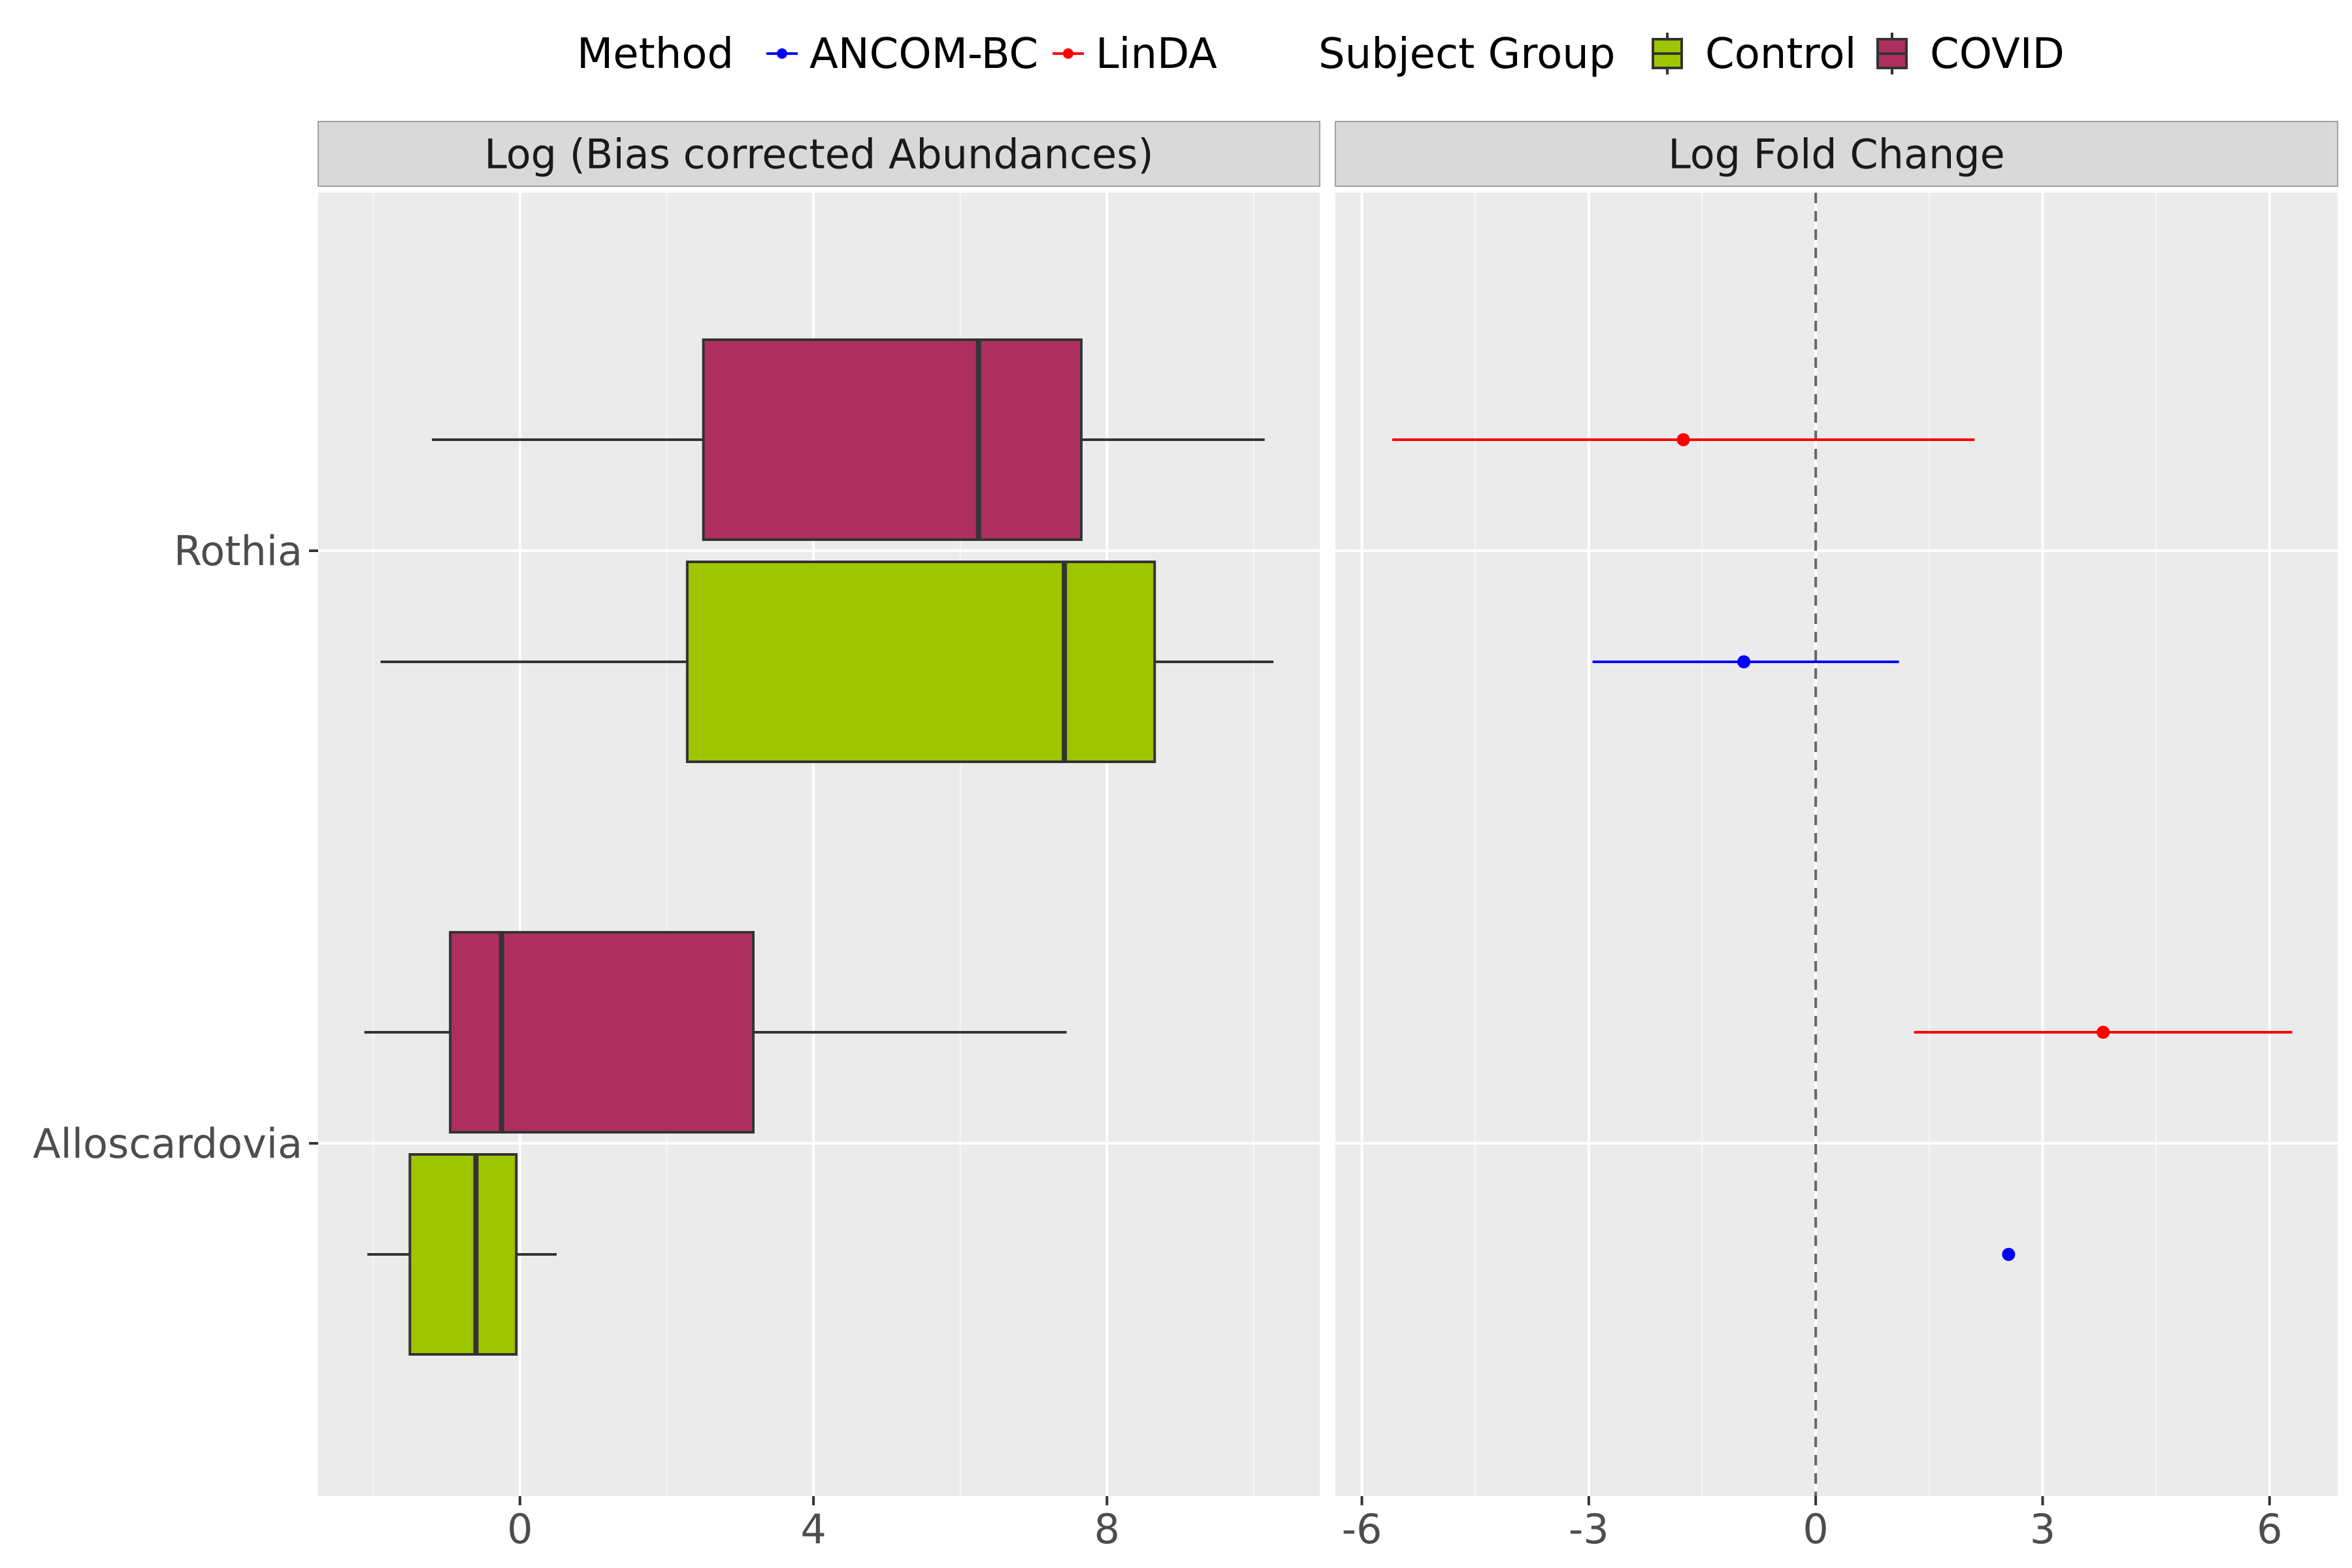 This screenshot has height=1568, width=2352. Describe the element at coordinates (1107, 1529) in the screenshot. I see `x-tick-label: 8` at that location.